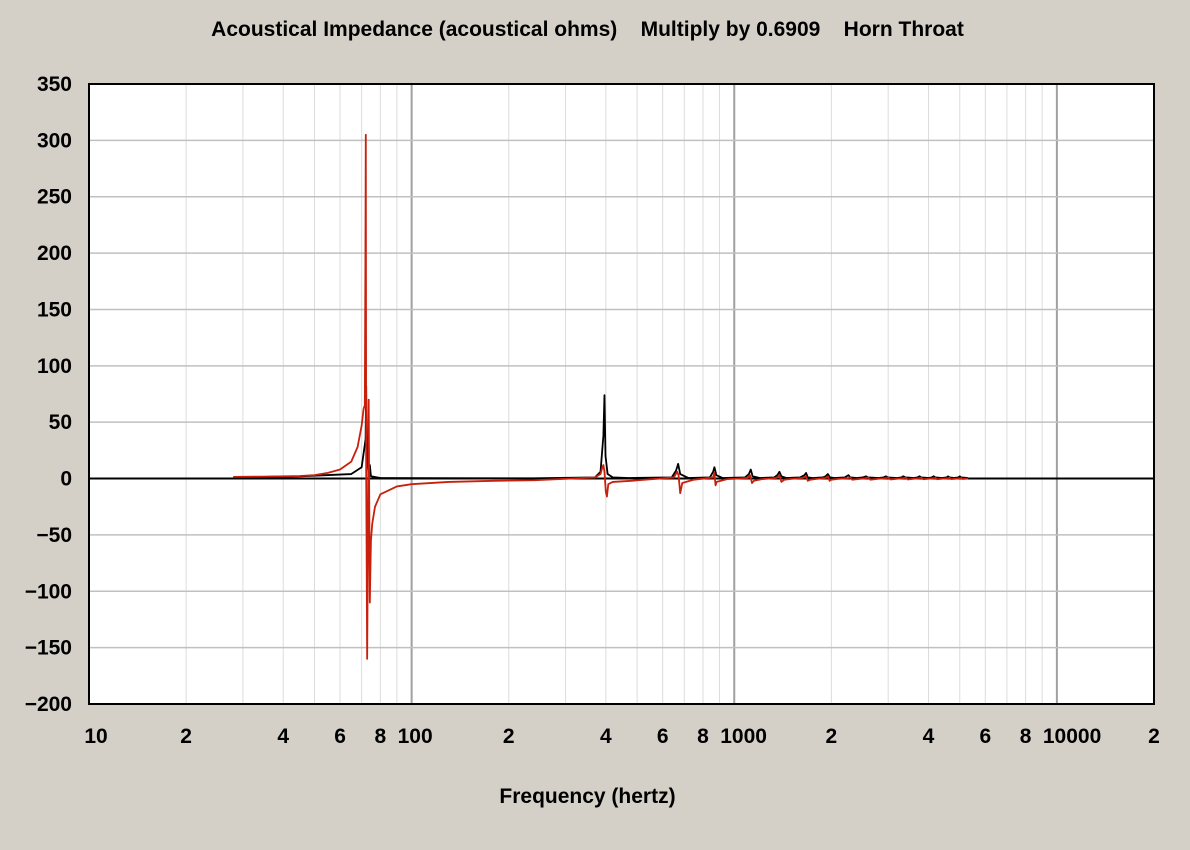 This screenshot has width=1190, height=850. I want to click on y-tick-label: −200, so click(48, 704).